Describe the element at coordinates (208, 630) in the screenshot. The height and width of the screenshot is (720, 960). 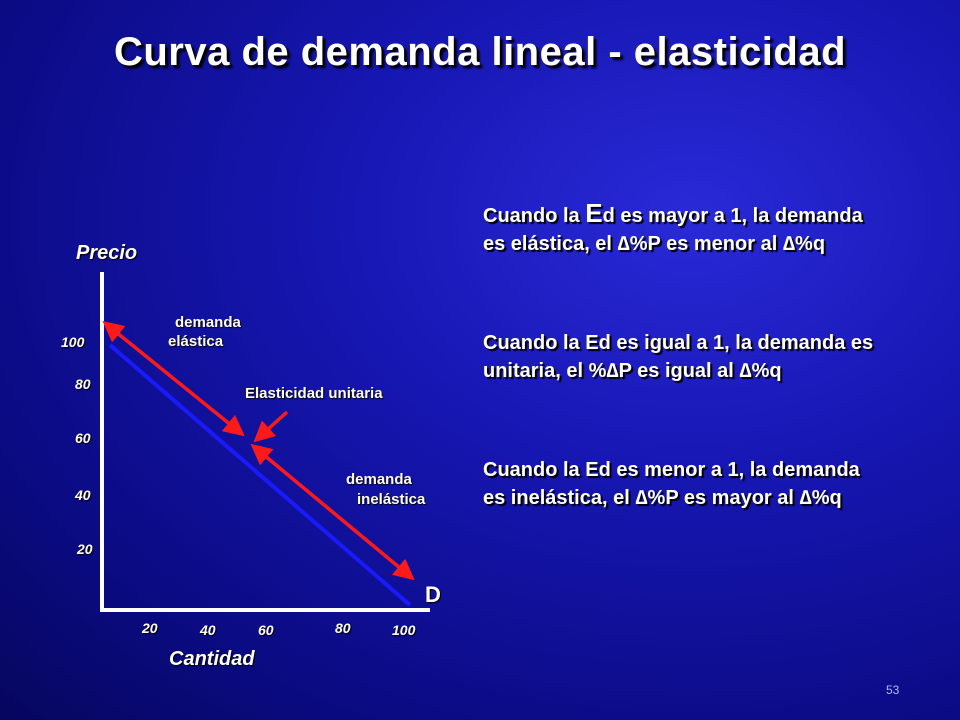
I see `x-tick: 40` at that location.